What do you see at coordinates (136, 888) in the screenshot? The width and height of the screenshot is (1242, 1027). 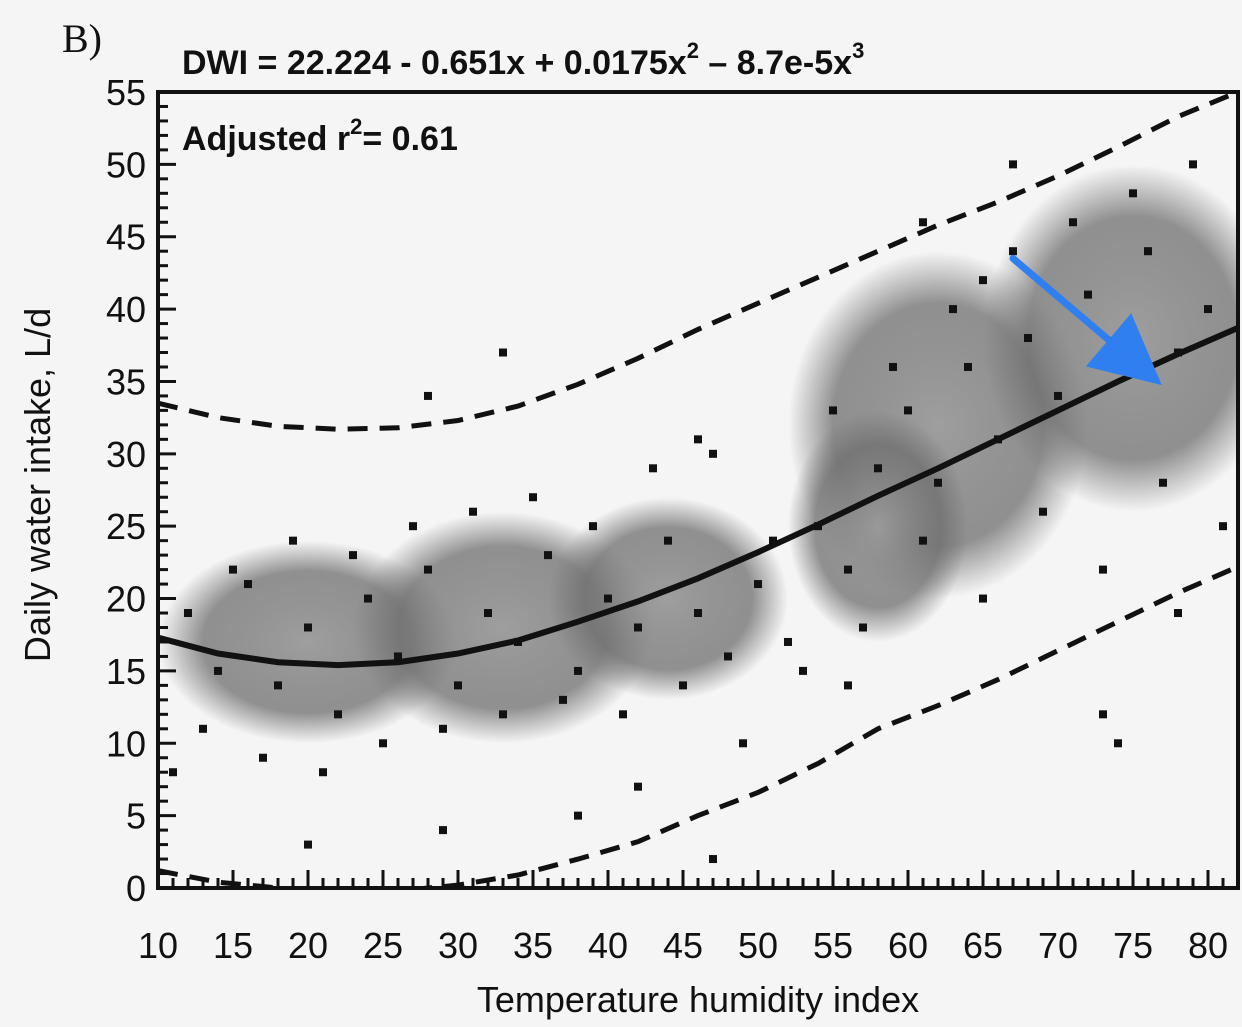 I see `y-tick-label: 0` at bounding box center [136, 888].